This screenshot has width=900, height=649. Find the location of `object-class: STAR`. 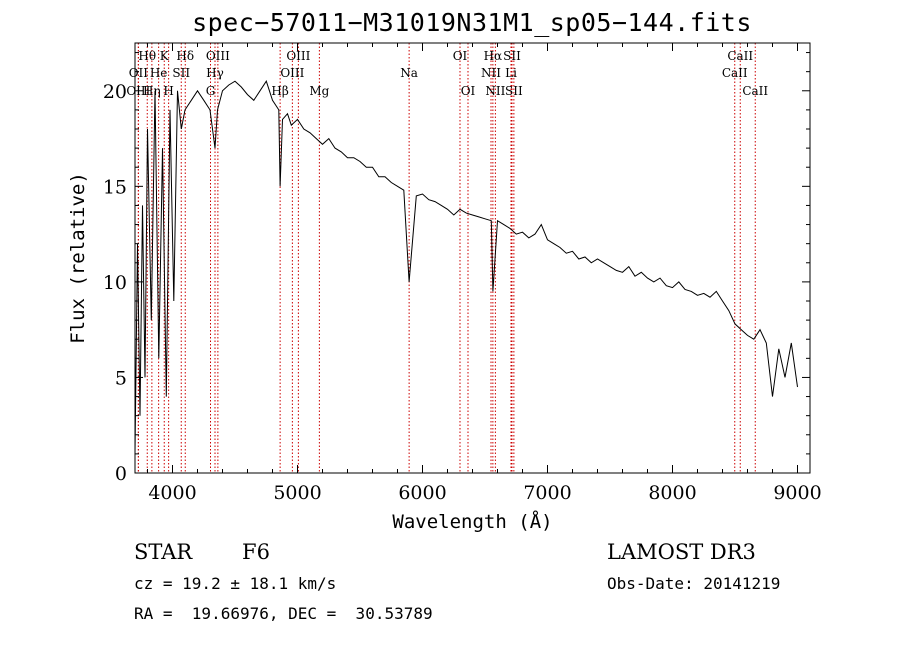

object-class: STAR is located at coordinates (163, 552).